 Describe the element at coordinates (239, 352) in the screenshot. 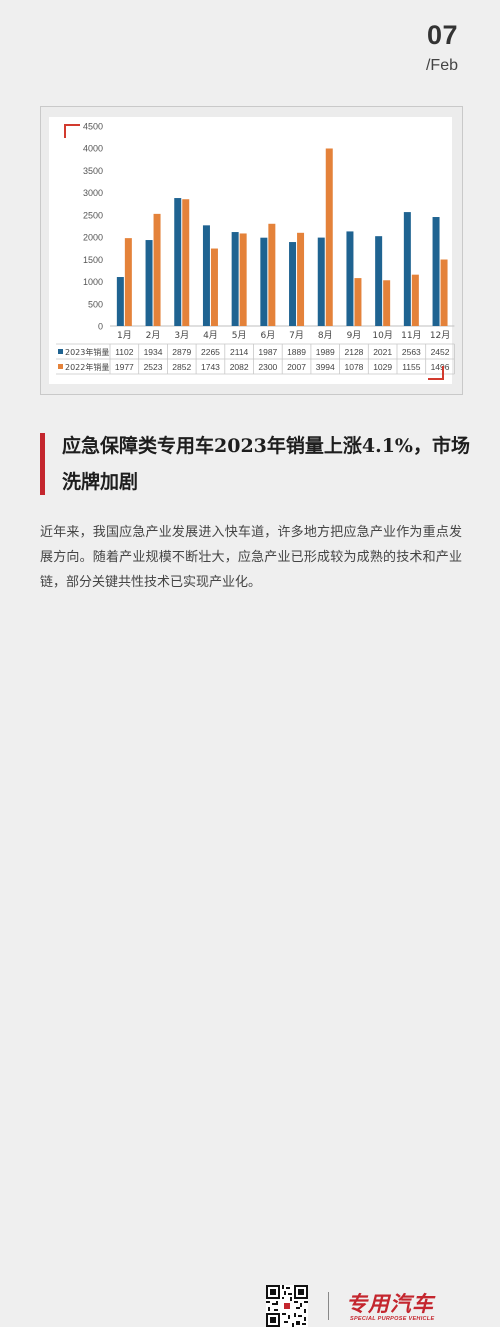

I see `data-label: 2114` at that location.